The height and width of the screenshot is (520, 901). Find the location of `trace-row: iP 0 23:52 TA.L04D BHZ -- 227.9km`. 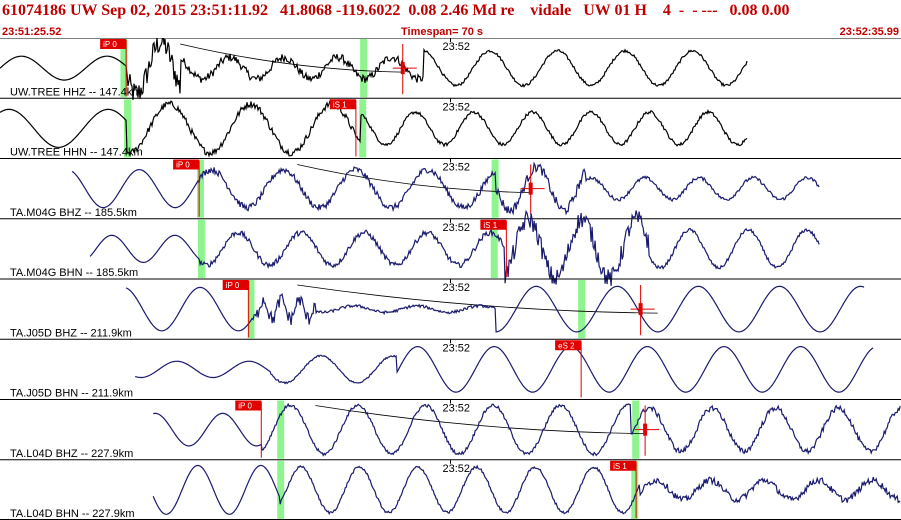

trace-row: iP 0 23:52 TA.L04D BHZ -- 227.9km is located at coordinates (450, 429).